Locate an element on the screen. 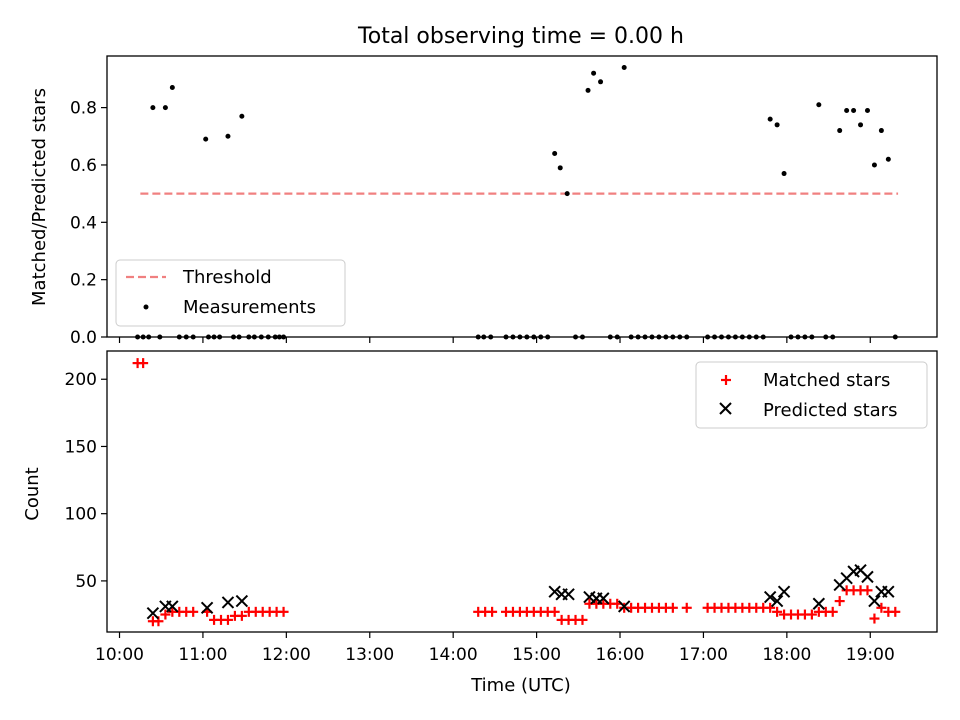 This screenshot has width=960, height=720. top-x-axis is located at coordinates (494, 340).